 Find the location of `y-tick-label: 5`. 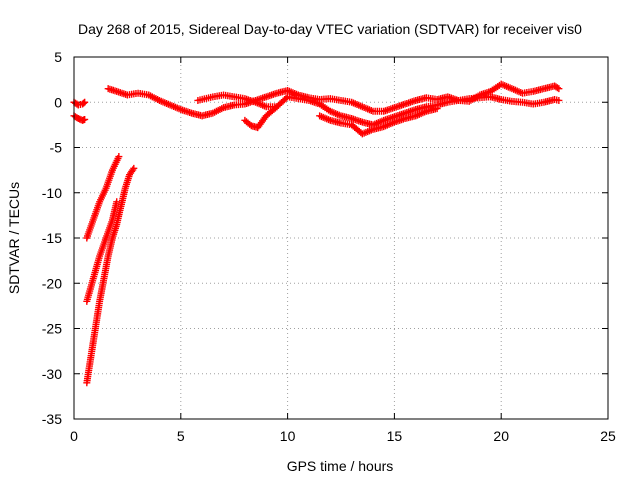

y-tick-label: 5 is located at coordinates (58, 57).